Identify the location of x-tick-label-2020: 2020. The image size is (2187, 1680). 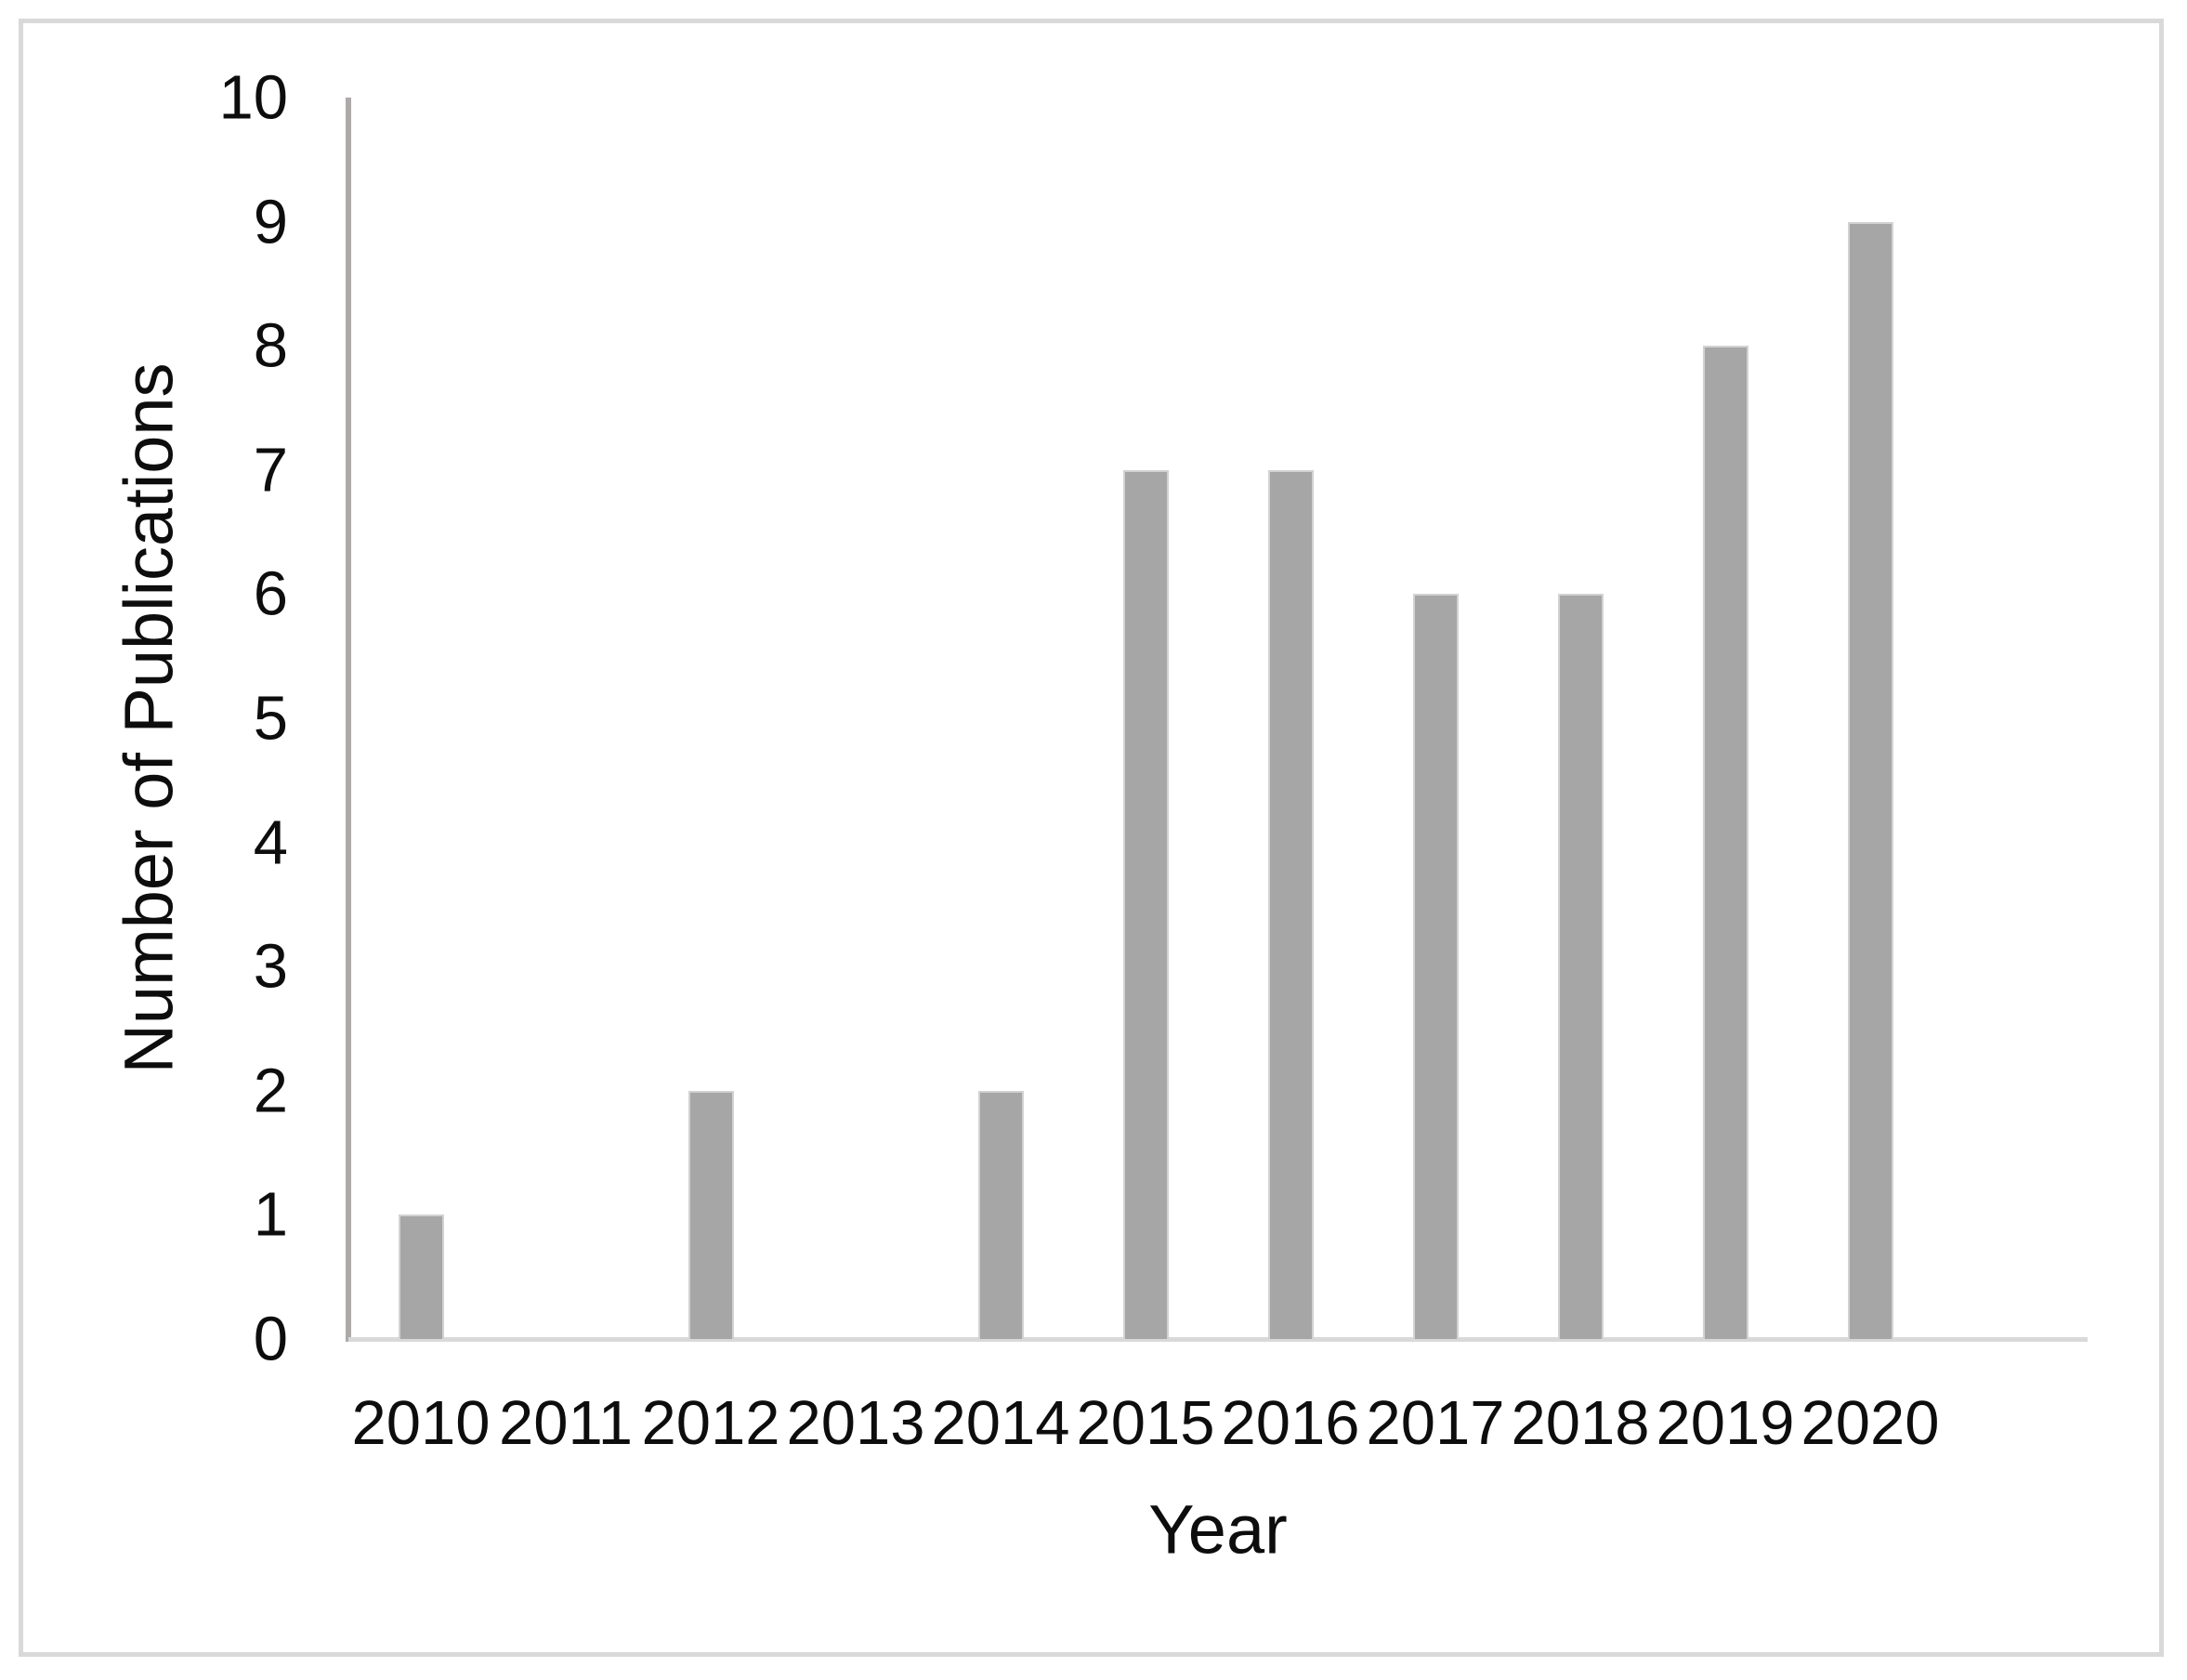
(1871, 1423).